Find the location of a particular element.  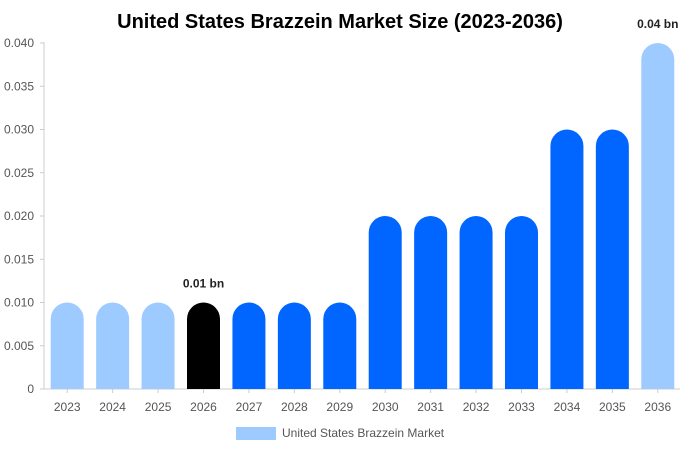

legend: United States Brazzein Market is located at coordinates (340, 433).